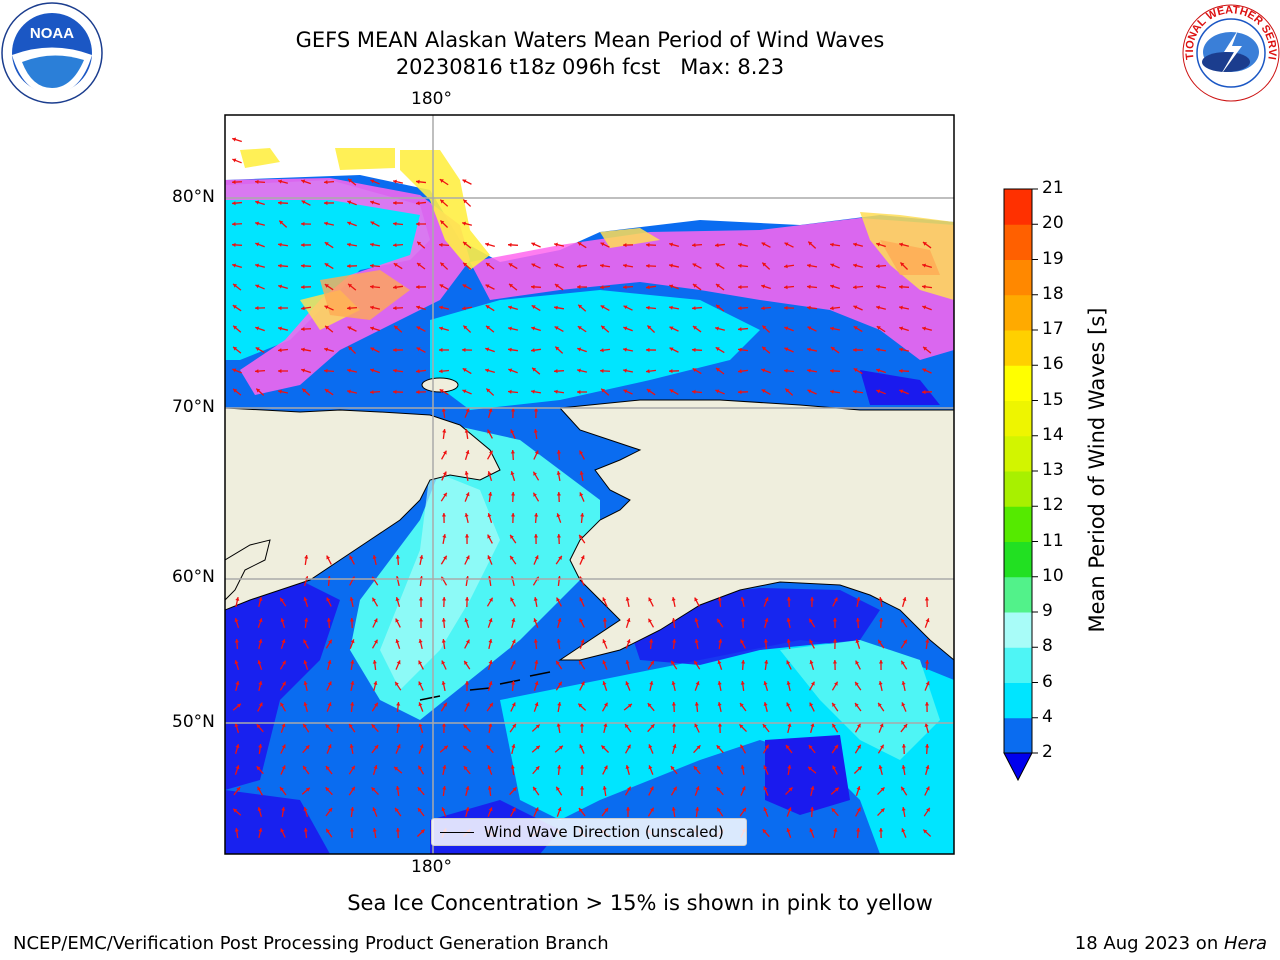 This screenshot has height=960, width=1280. I want to click on lat-label-70n: 70°N, so click(193, 407).